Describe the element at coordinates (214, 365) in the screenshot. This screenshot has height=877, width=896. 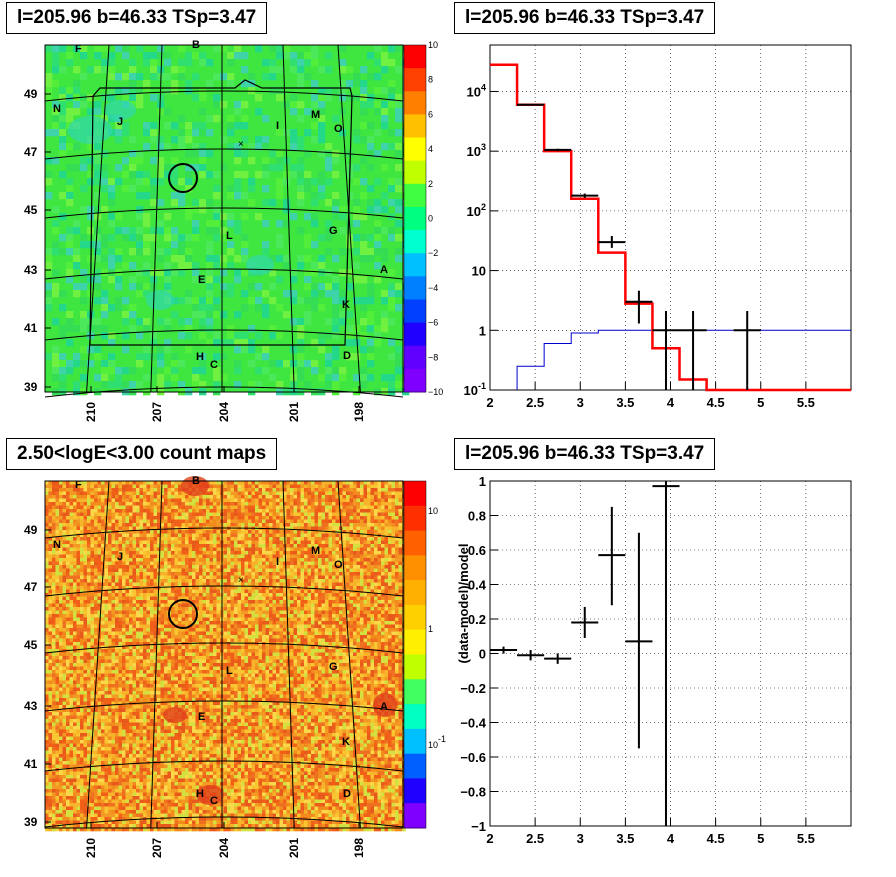
I see `ts-source-label: C` at that location.